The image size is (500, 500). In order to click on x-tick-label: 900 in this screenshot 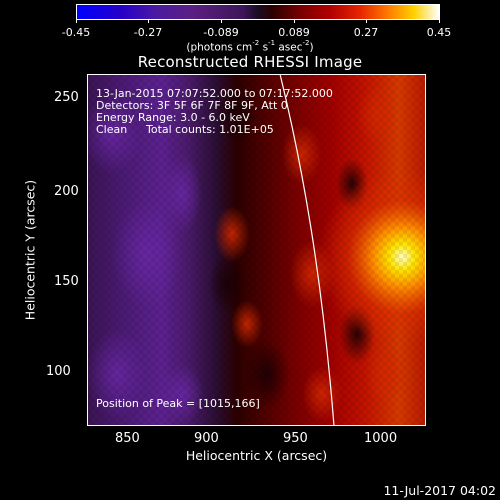, I will do `click(206, 438)`.